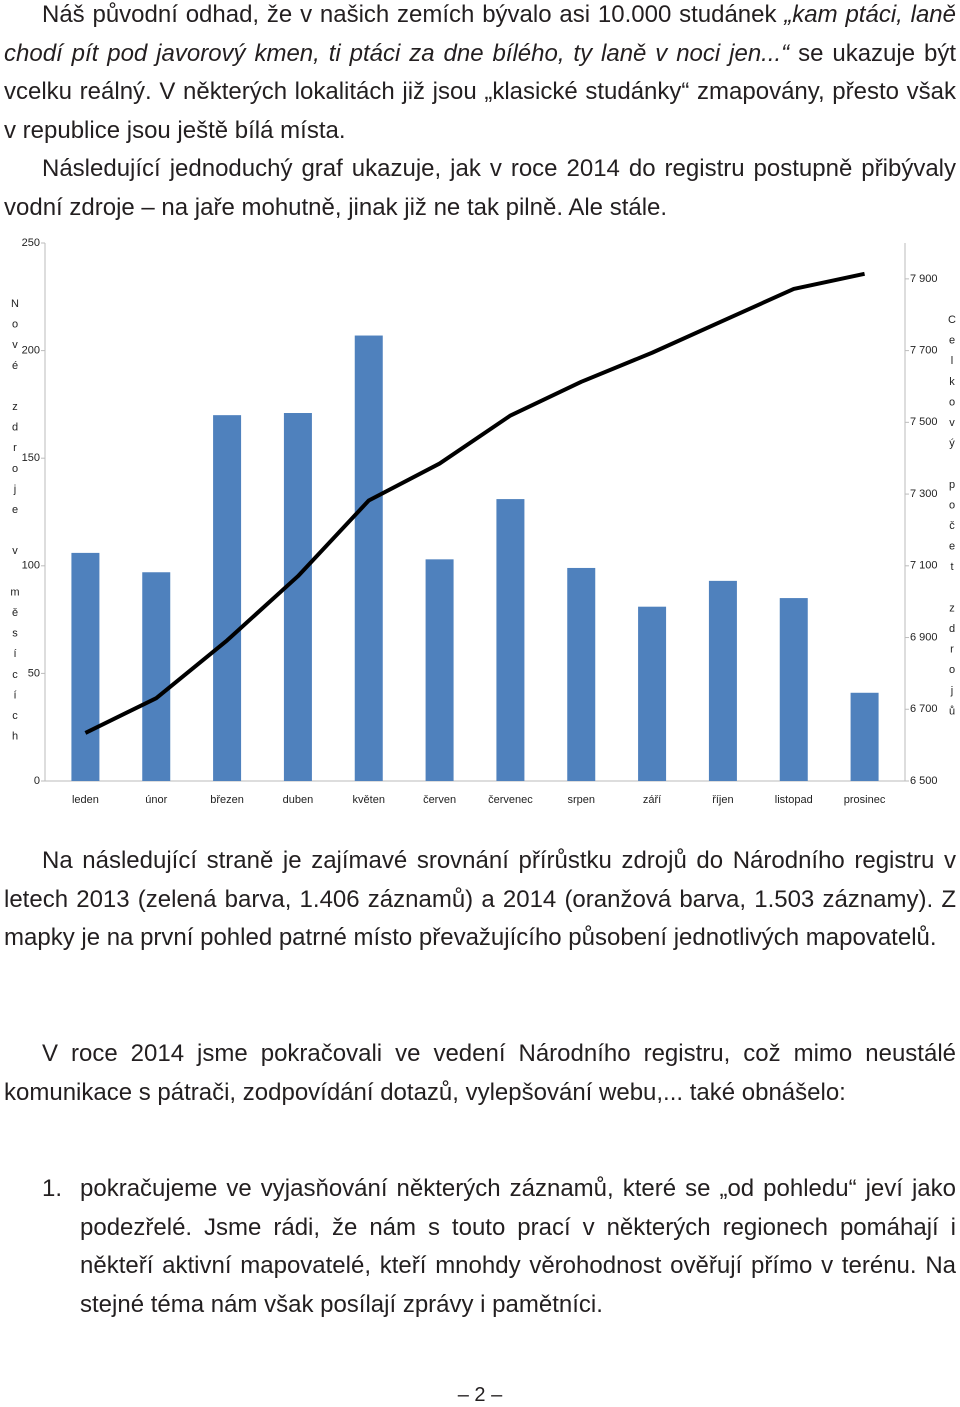  What do you see at coordinates (924, 494) in the screenshot?
I see `y2-tick-label: 7 300` at bounding box center [924, 494].